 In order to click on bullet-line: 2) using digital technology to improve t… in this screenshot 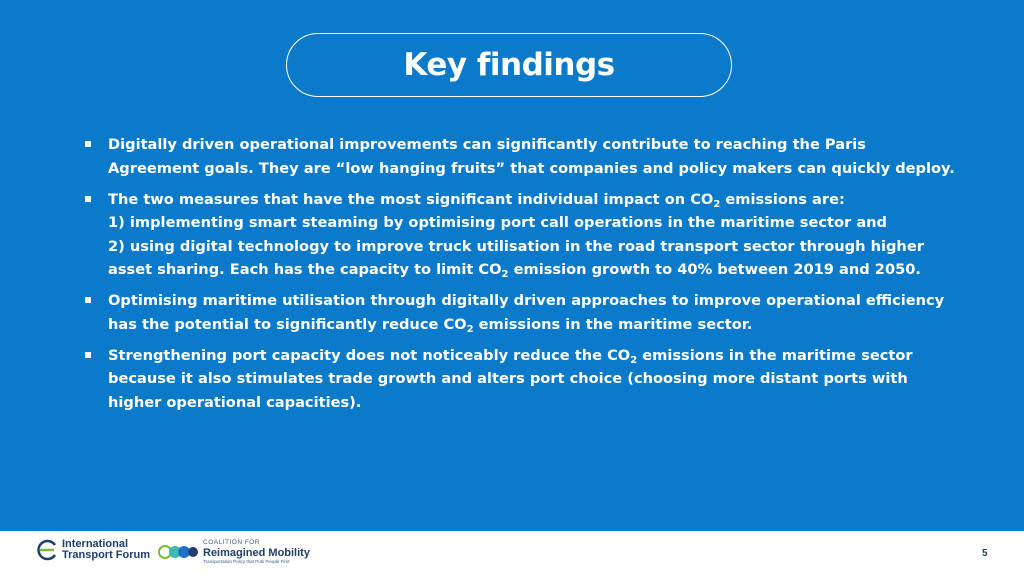, I will do `click(526, 247)`.